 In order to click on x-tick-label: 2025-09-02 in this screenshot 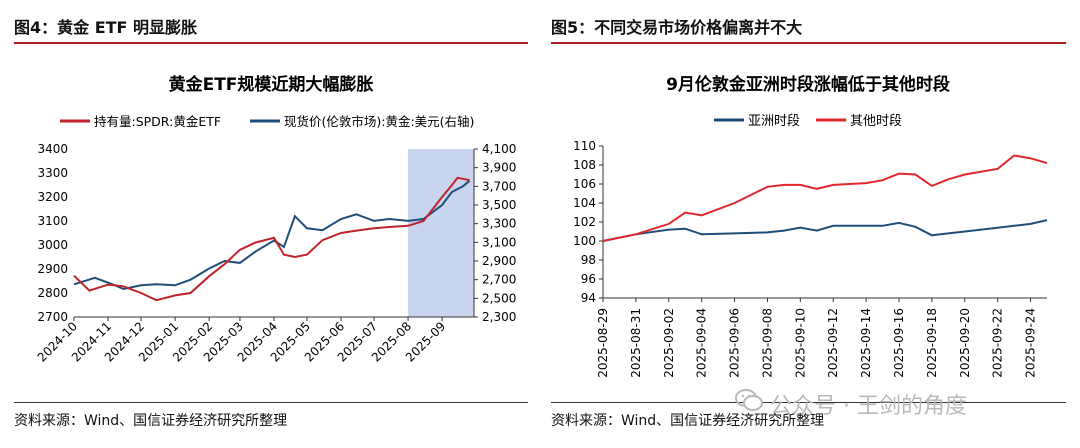, I will do `click(669, 343)`.